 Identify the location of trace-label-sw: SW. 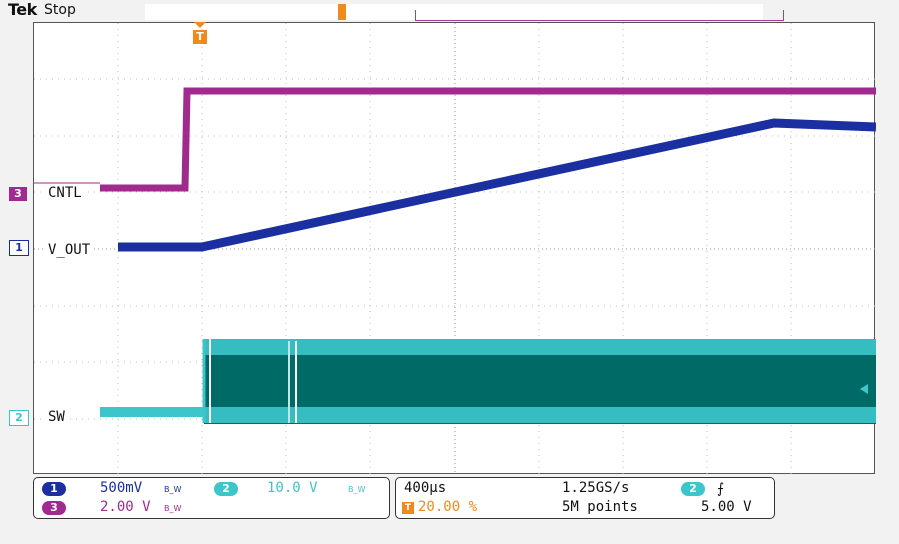
(56, 417).